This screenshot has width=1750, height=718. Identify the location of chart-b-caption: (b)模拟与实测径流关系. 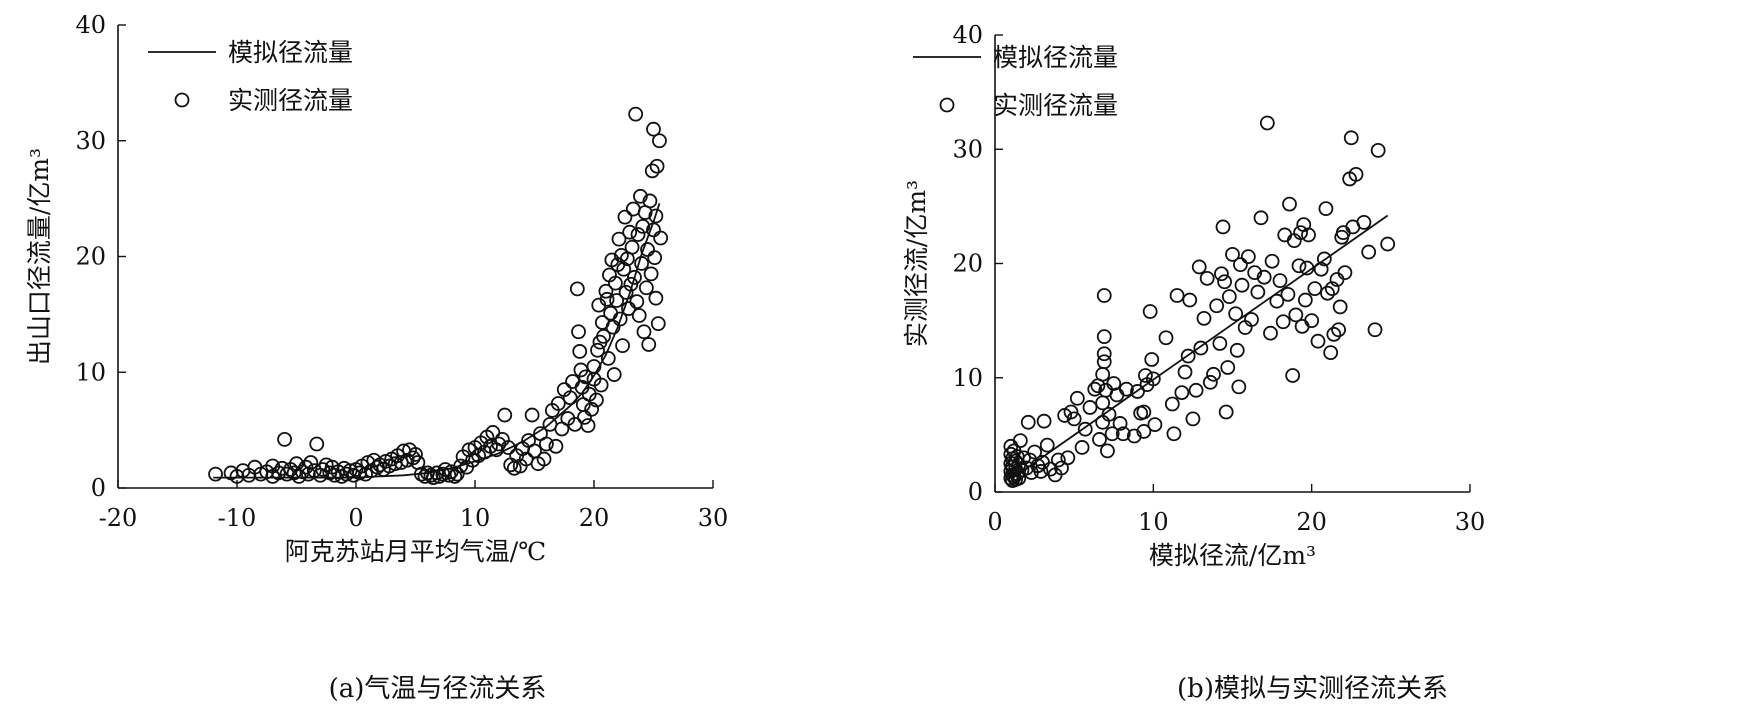
(1312, 689).